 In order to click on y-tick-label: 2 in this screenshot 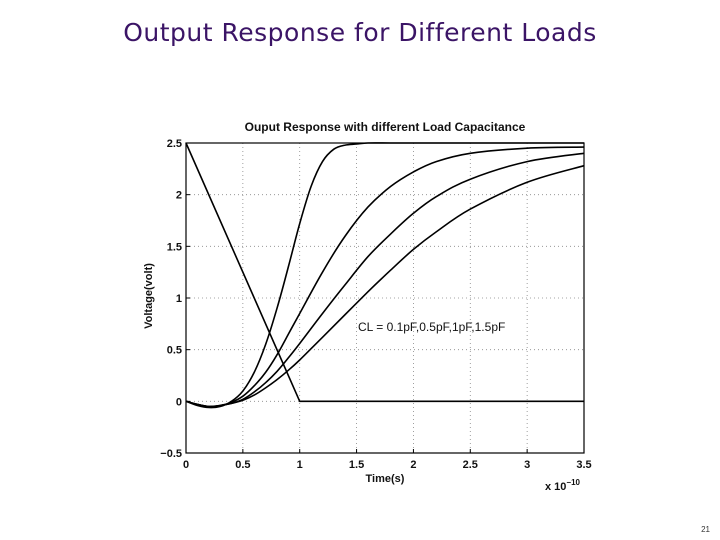, I will do `click(179, 196)`.